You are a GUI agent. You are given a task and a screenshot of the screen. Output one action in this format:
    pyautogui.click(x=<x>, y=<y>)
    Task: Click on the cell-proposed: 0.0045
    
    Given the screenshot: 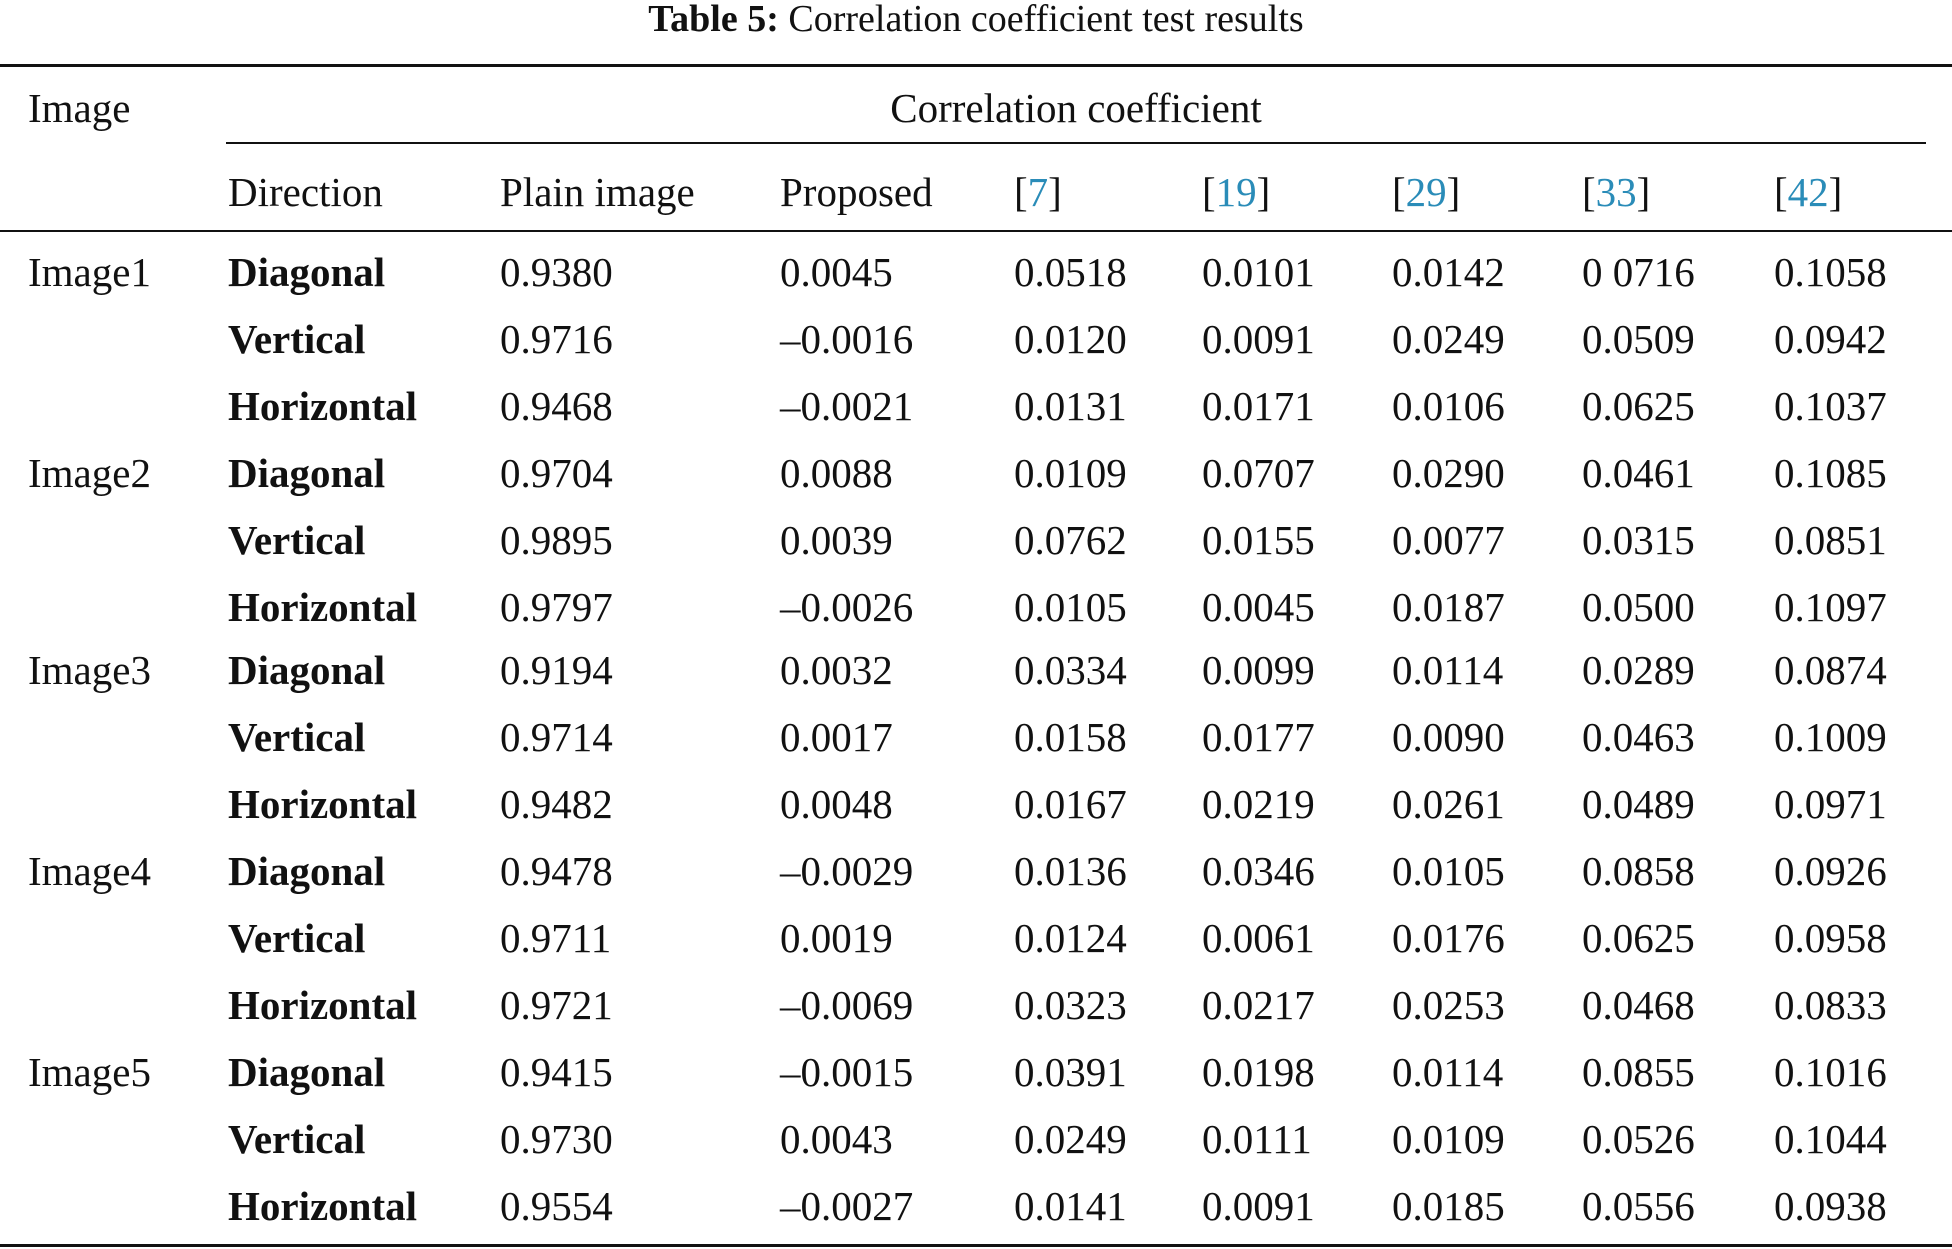 What is the action you would take?
    pyautogui.click(x=836, y=272)
    